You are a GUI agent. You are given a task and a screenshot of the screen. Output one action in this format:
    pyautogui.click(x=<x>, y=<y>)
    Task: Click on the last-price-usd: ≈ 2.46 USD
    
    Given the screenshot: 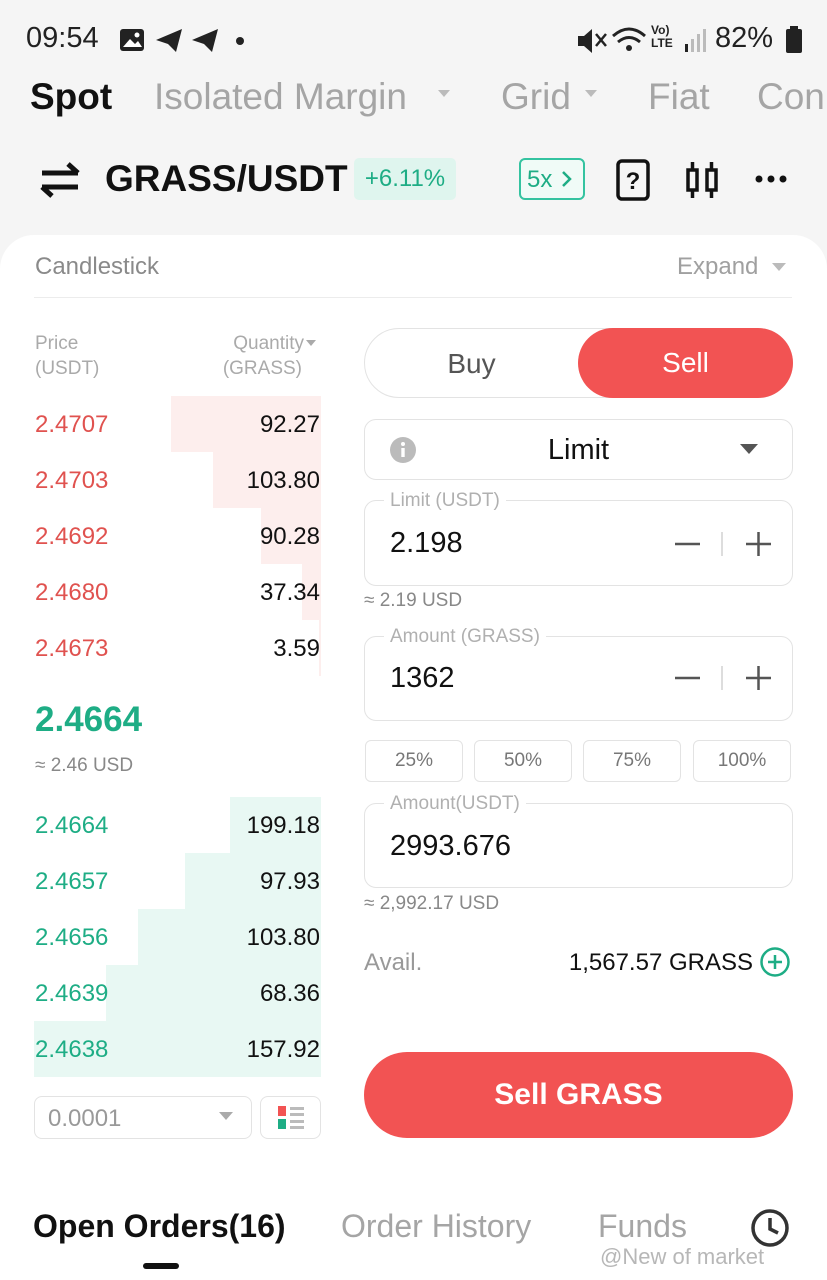 What is the action you would take?
    pyautogui.click(x=84, y=765)
    